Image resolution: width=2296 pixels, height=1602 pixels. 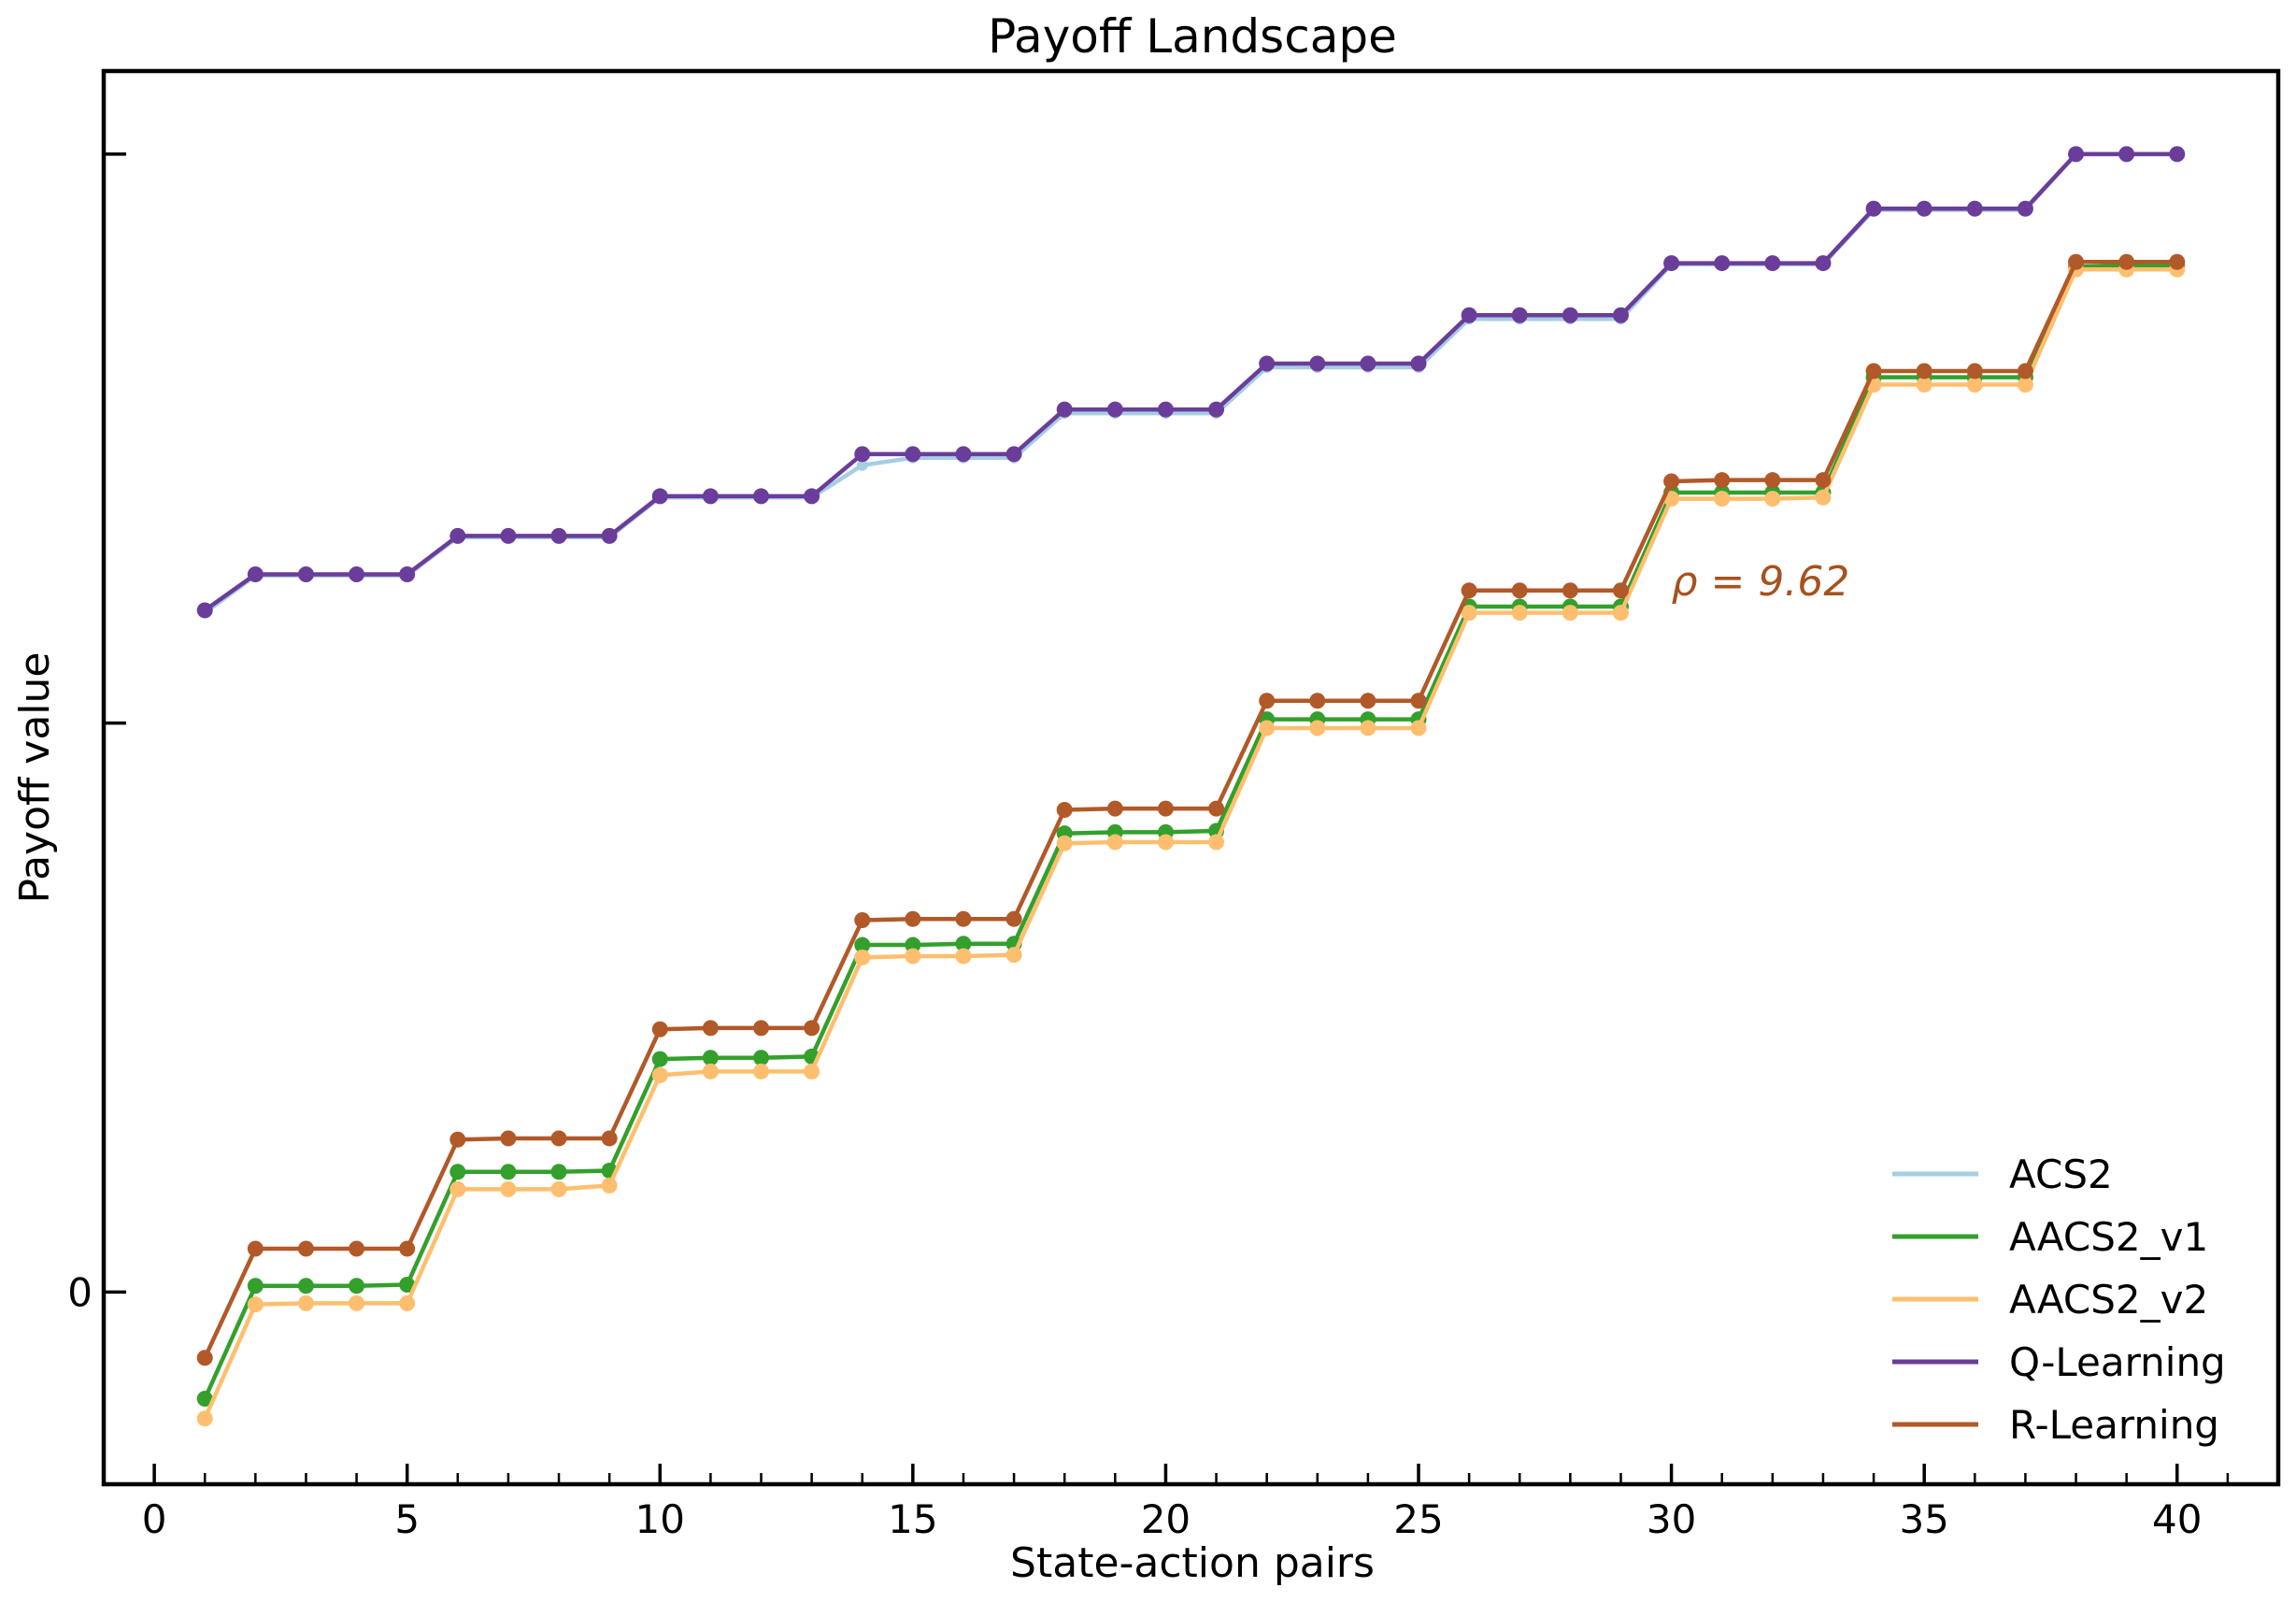 I want to click on x-tick-label: 10, so click(x=660, y=1519).